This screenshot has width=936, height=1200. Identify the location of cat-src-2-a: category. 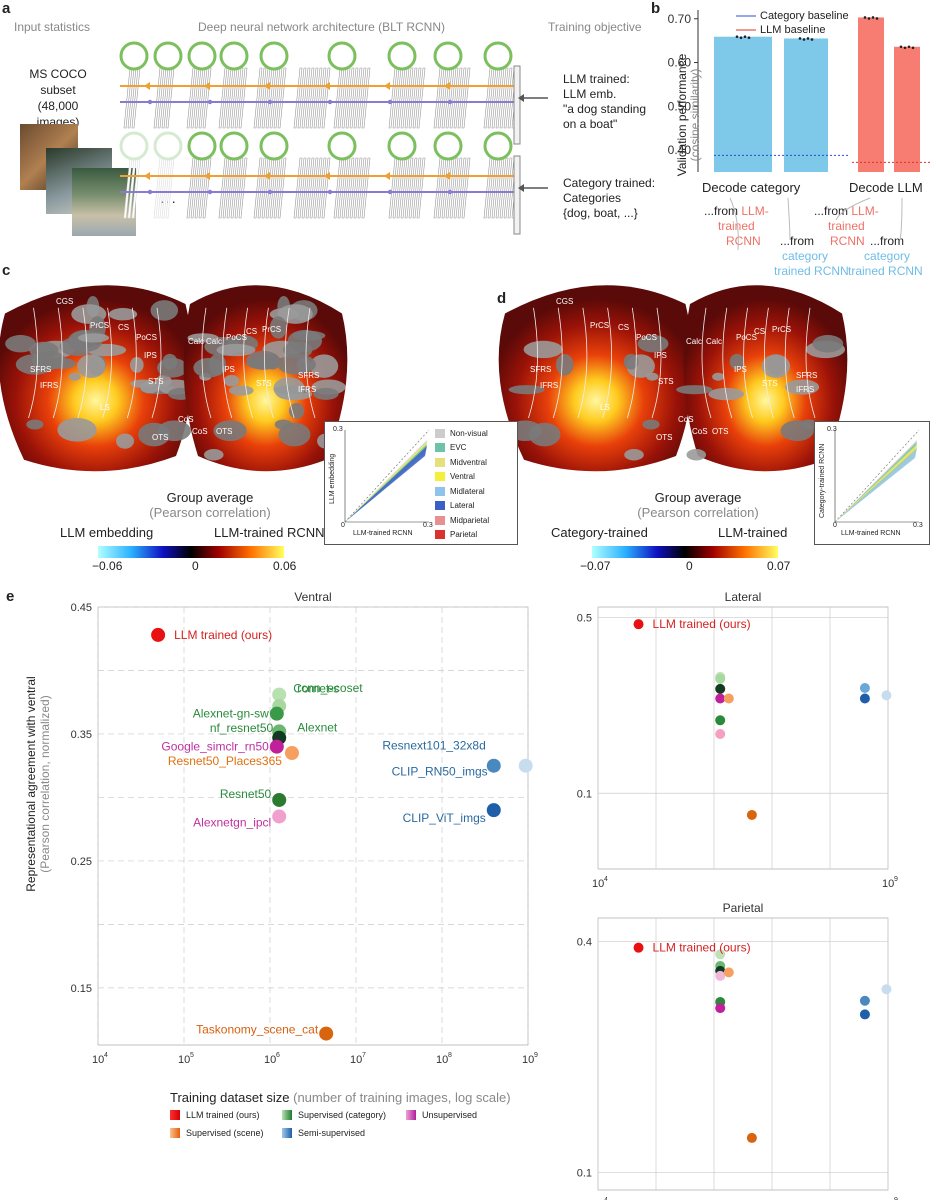
(887, 256).